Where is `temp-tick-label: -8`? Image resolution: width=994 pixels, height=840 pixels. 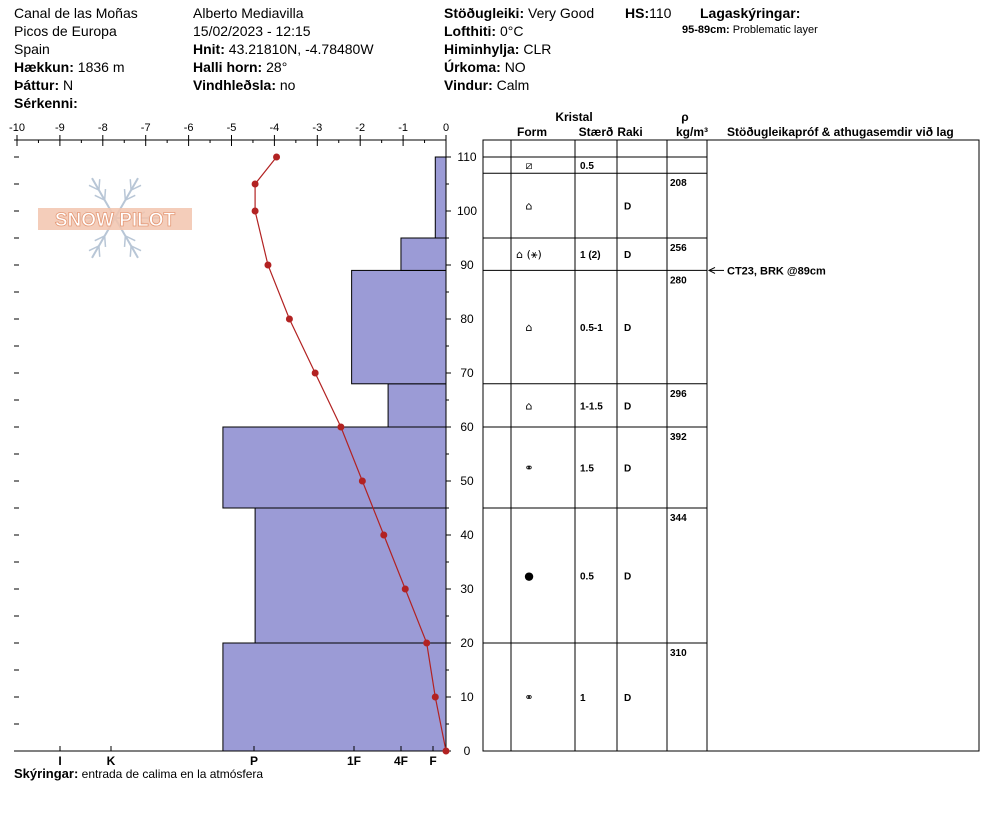
temp-tick-label: -8 is located at coordinates (103, 128).